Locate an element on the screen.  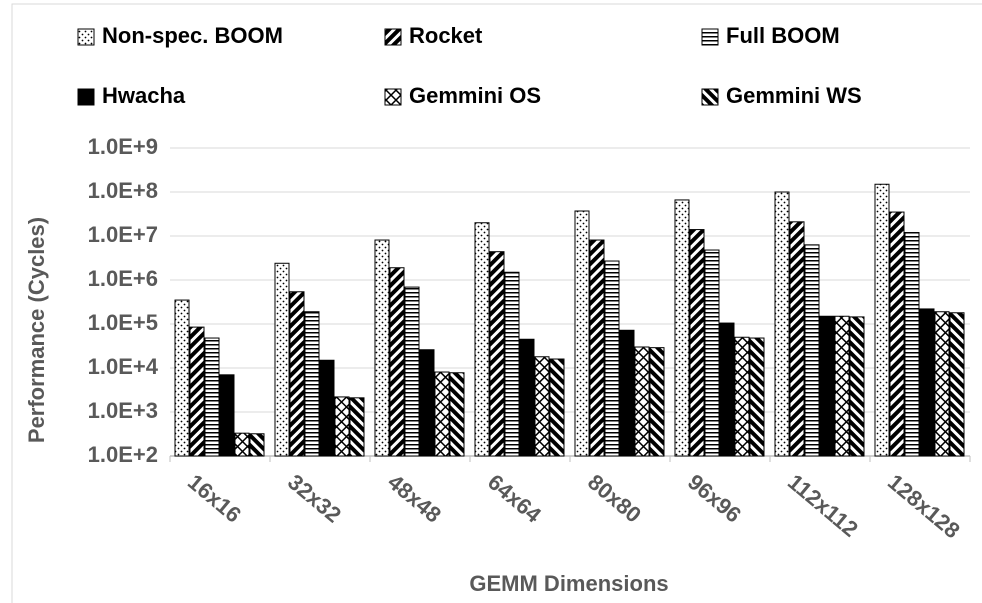
y-tick-label: 1.0E+8 is located at coordinates (123, 190).